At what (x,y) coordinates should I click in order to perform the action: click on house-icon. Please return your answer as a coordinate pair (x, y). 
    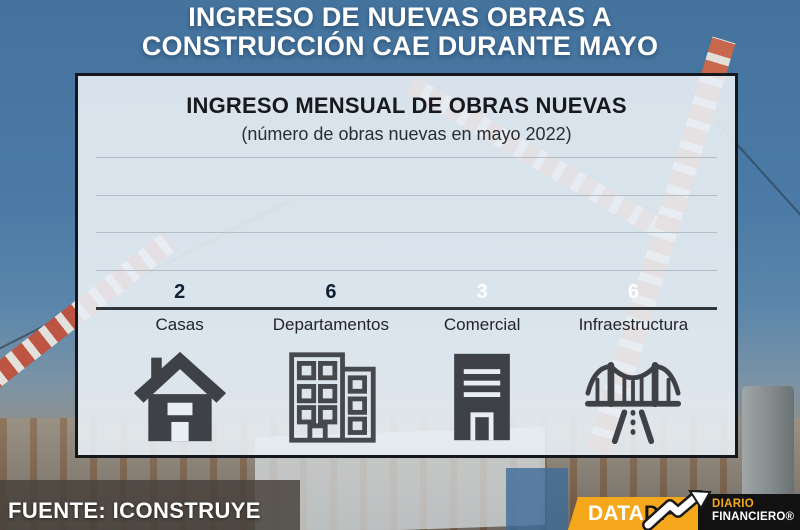
    Looking at the image, I should click on (179, 397).